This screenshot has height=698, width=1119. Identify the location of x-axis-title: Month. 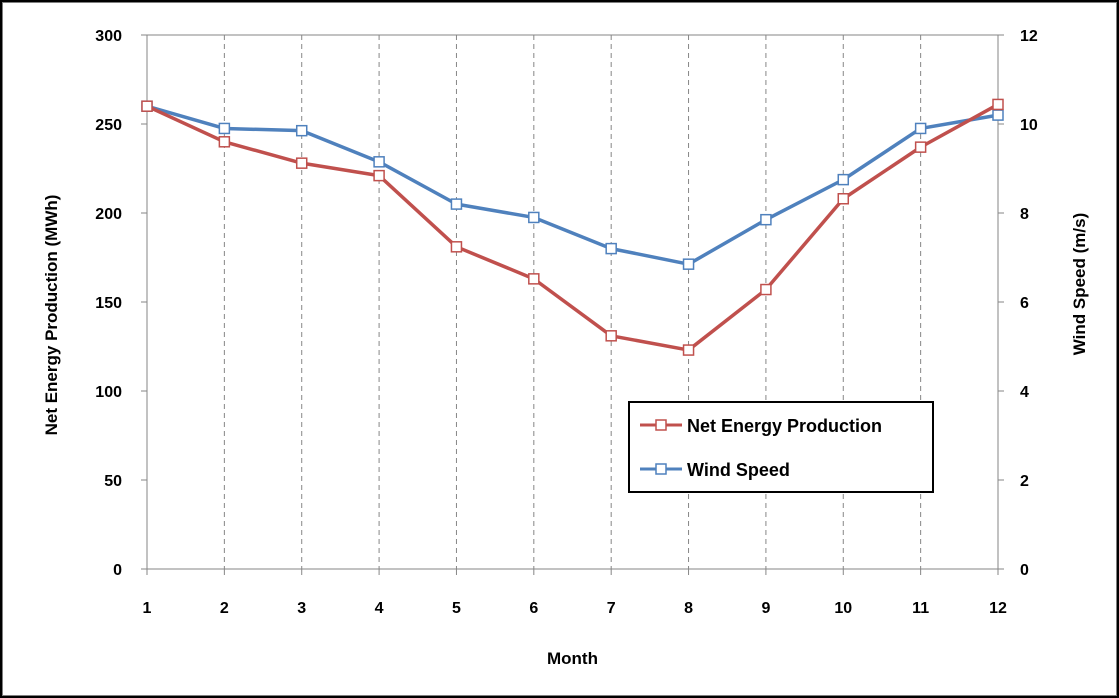
(572, 658).